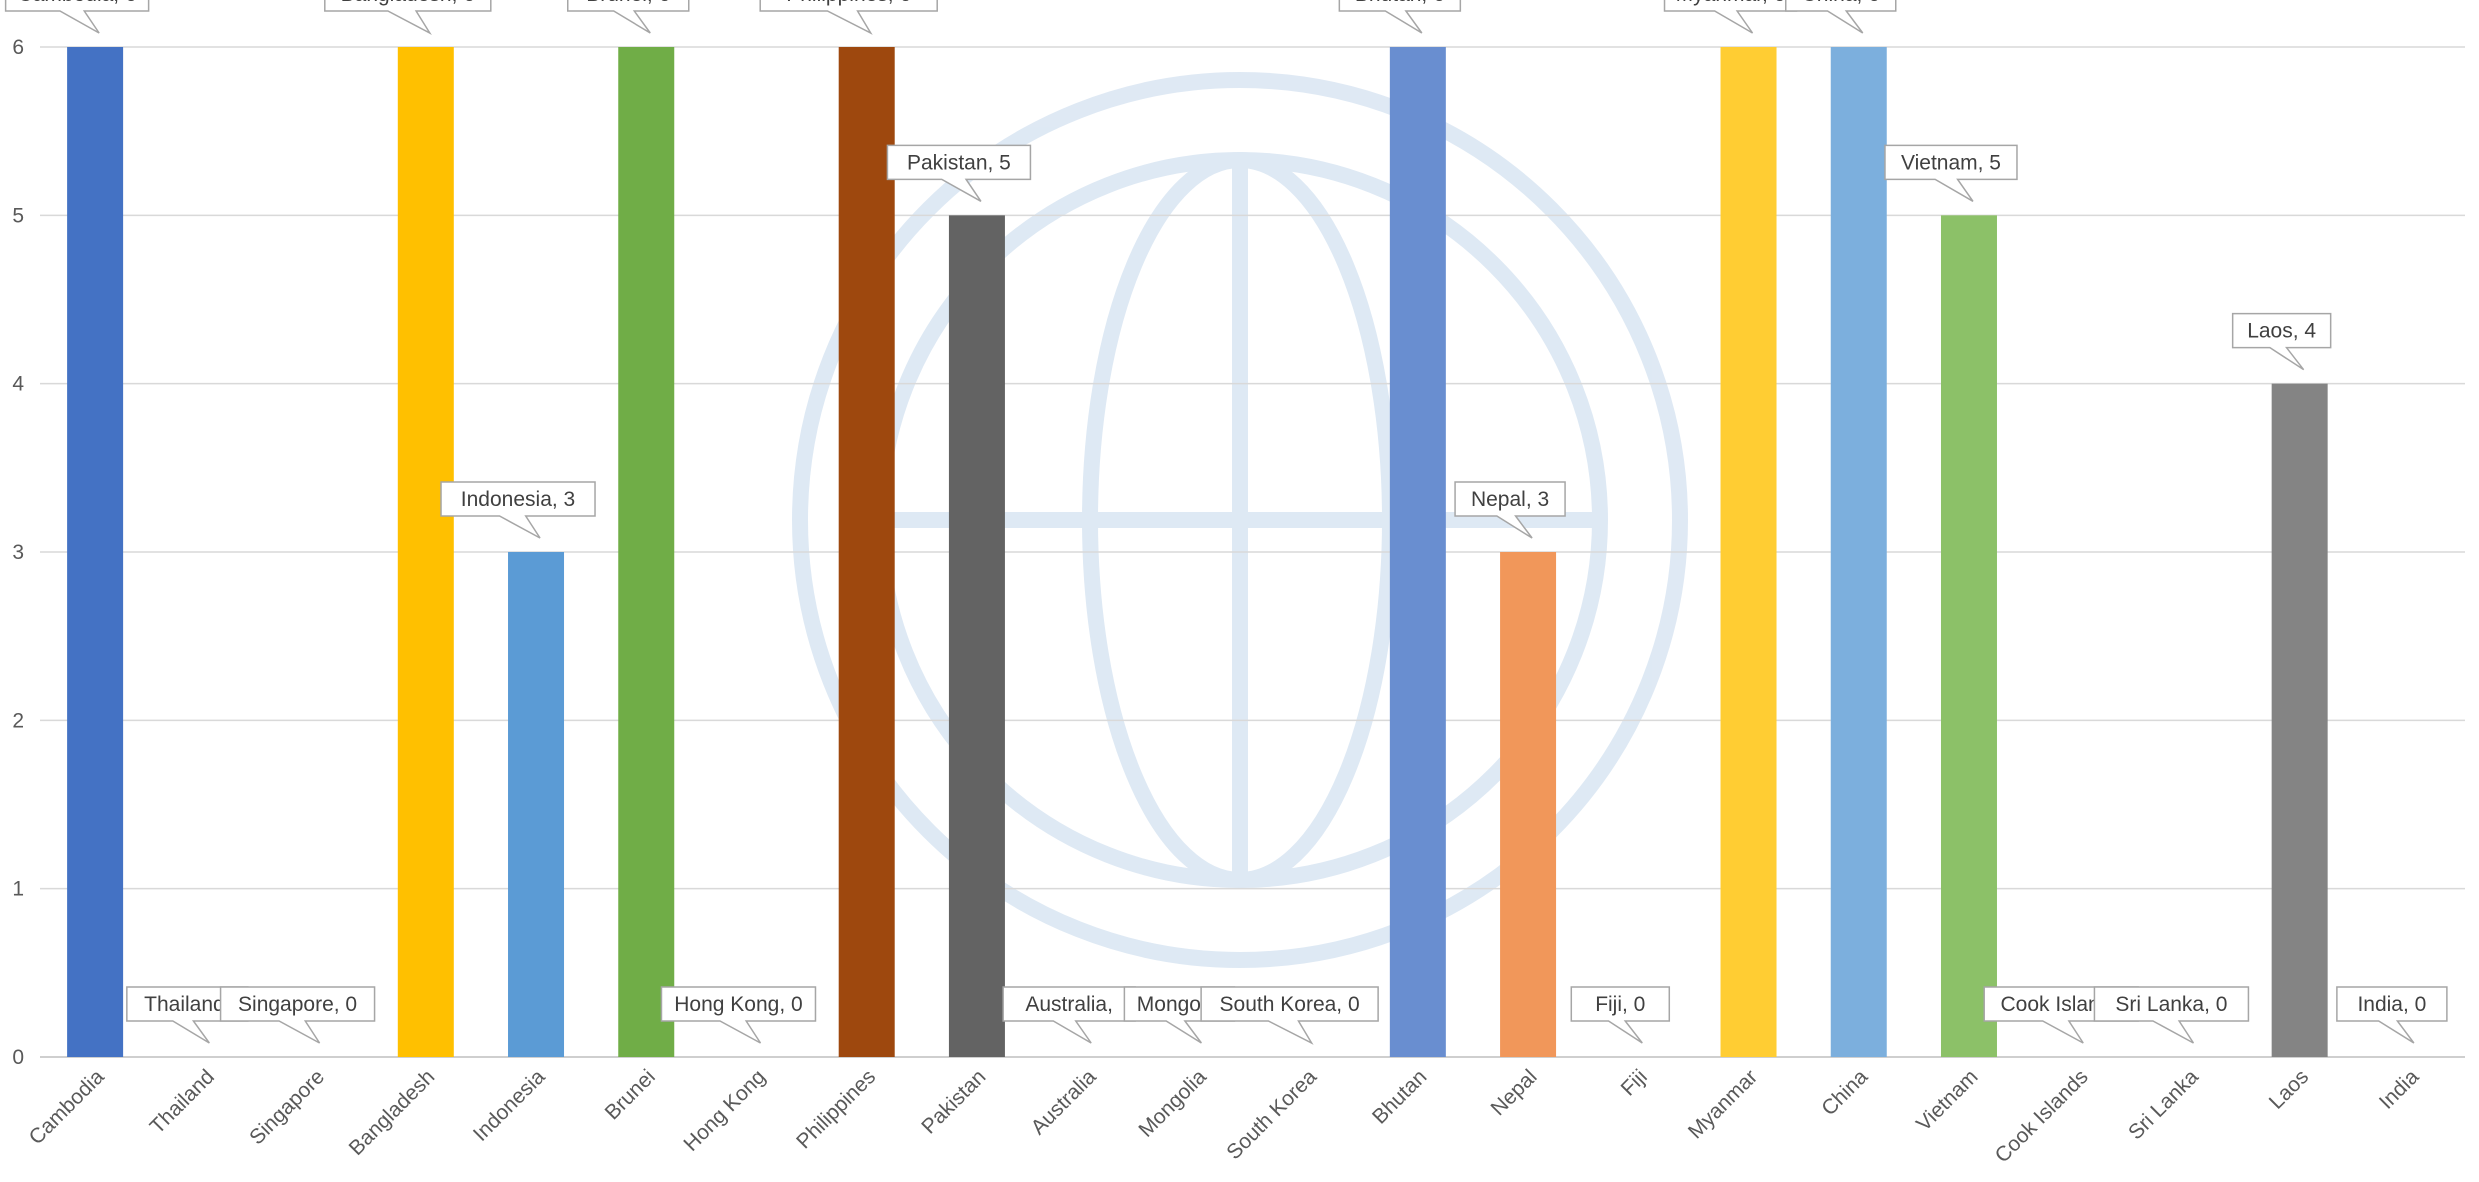 This screenshot has height=1182, width=2479. I want to click on data-label-text: Cambodia, 6, so click(77, 3).